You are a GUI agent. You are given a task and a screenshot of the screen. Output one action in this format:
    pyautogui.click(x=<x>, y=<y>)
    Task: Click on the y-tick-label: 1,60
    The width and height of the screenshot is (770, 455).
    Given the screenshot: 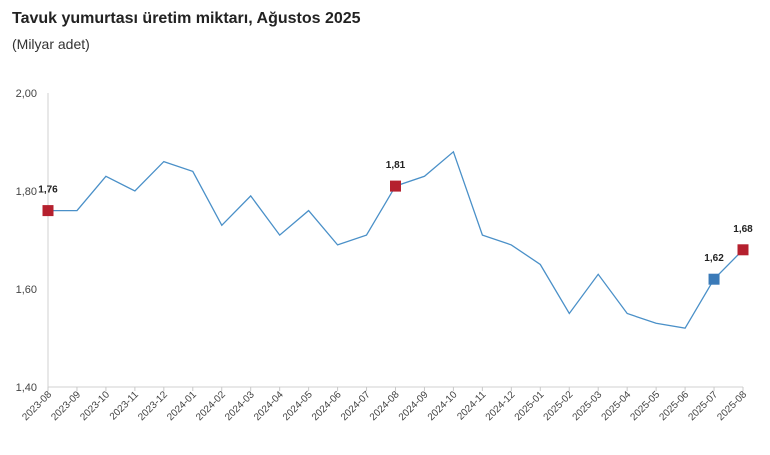 What is the action you would take?
    pyautogui.click(x=26, y=290)
    